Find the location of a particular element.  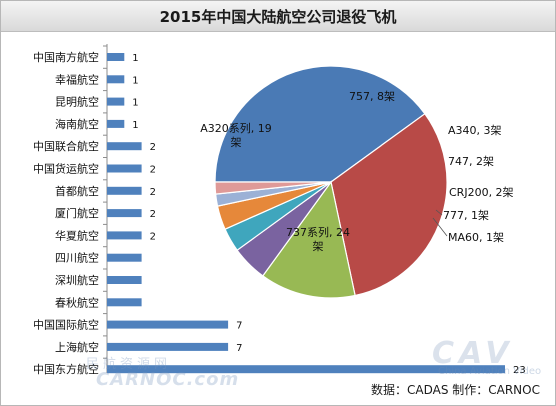

category-label: 首都航空 is located at coordinates (77, 191).